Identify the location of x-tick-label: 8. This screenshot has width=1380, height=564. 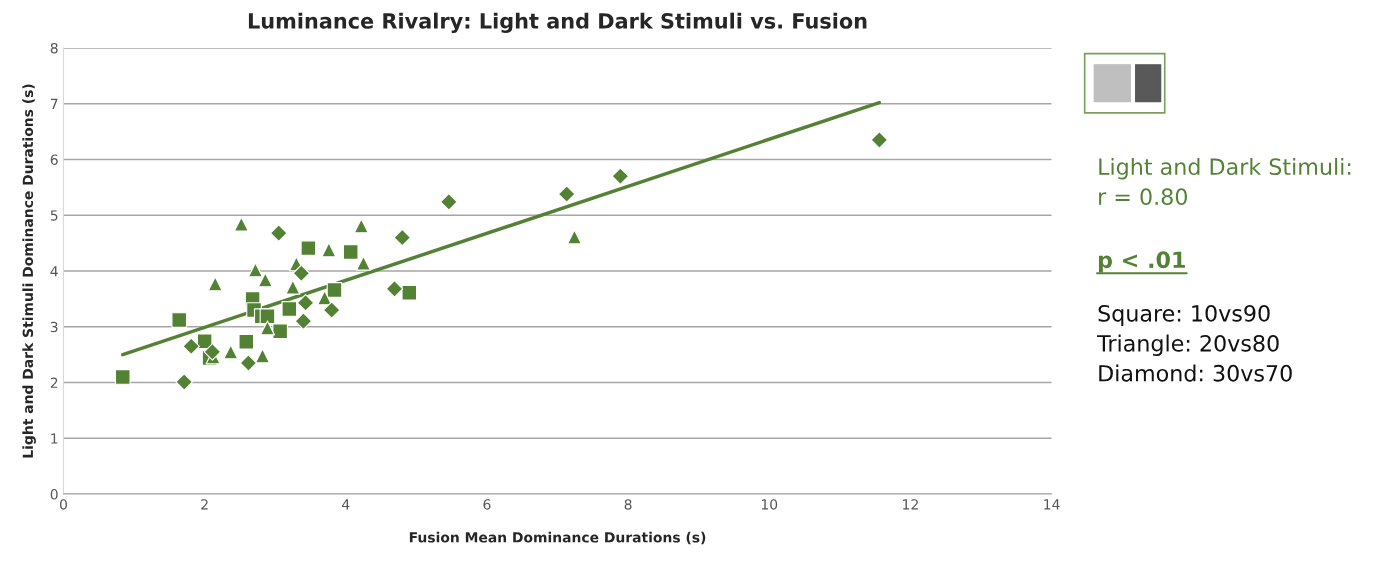
(628, 504).